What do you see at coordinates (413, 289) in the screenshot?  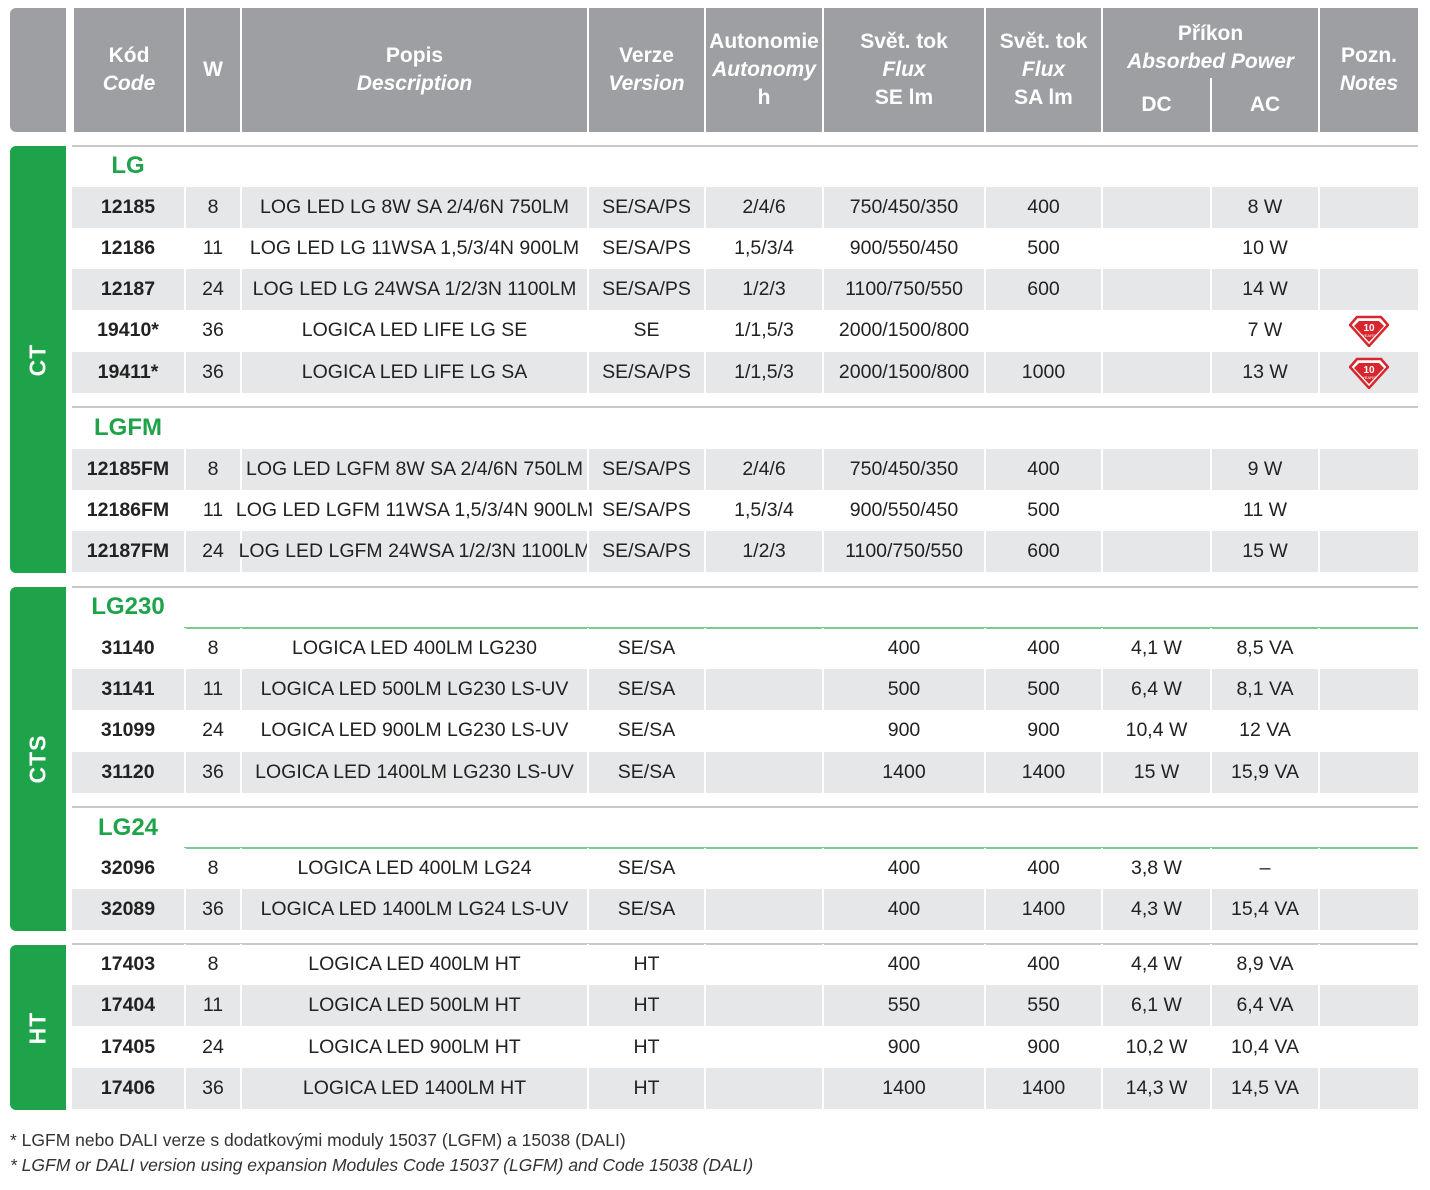 I see `cell-desc: LOG LED LG 24WSA 1/2/3N 1100LM` at bounding box center [413, 289].